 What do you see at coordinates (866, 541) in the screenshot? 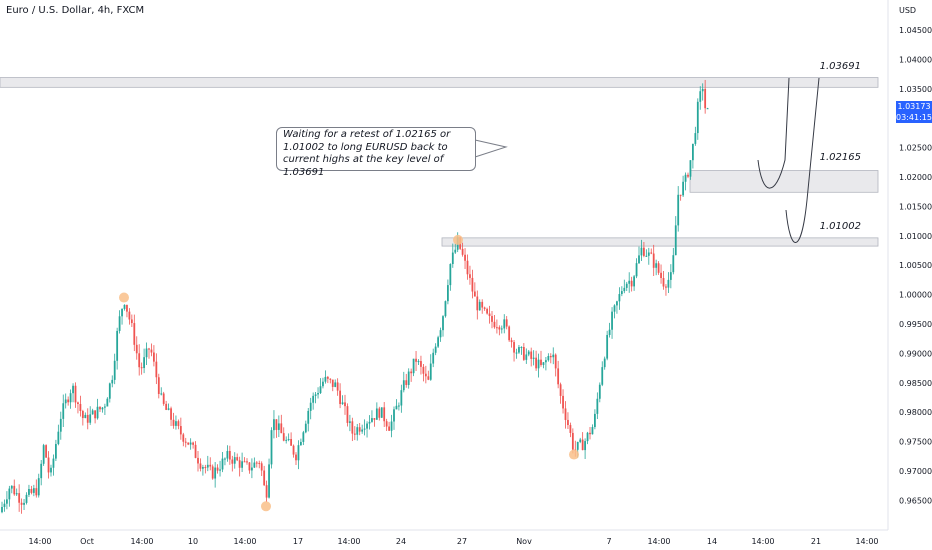
I see `time-tick-label: 14:00` at bounding box center [866, 541].